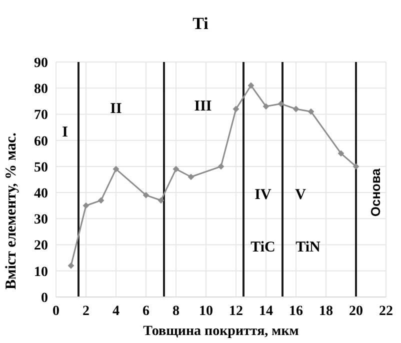 Image resolution: width=401 pixels, height=343 pixels. I want to click on x-axis-title: Товщина покриття, мкм, so click(221, 331).